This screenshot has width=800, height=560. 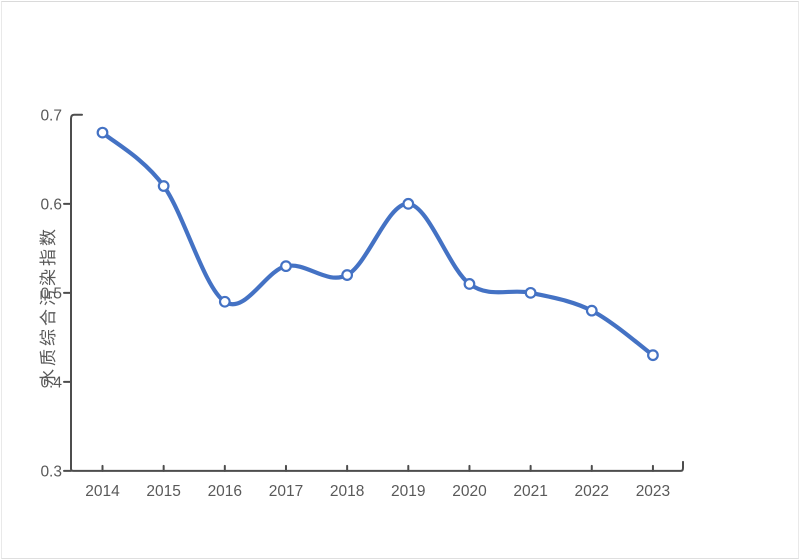 I want to click on y-tick-label: 0.3, so click(x=51, y=471).